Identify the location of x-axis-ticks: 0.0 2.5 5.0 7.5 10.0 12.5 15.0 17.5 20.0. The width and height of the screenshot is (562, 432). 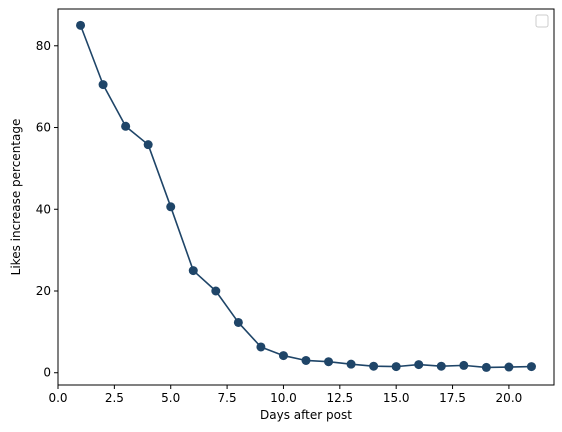
(285, 395).